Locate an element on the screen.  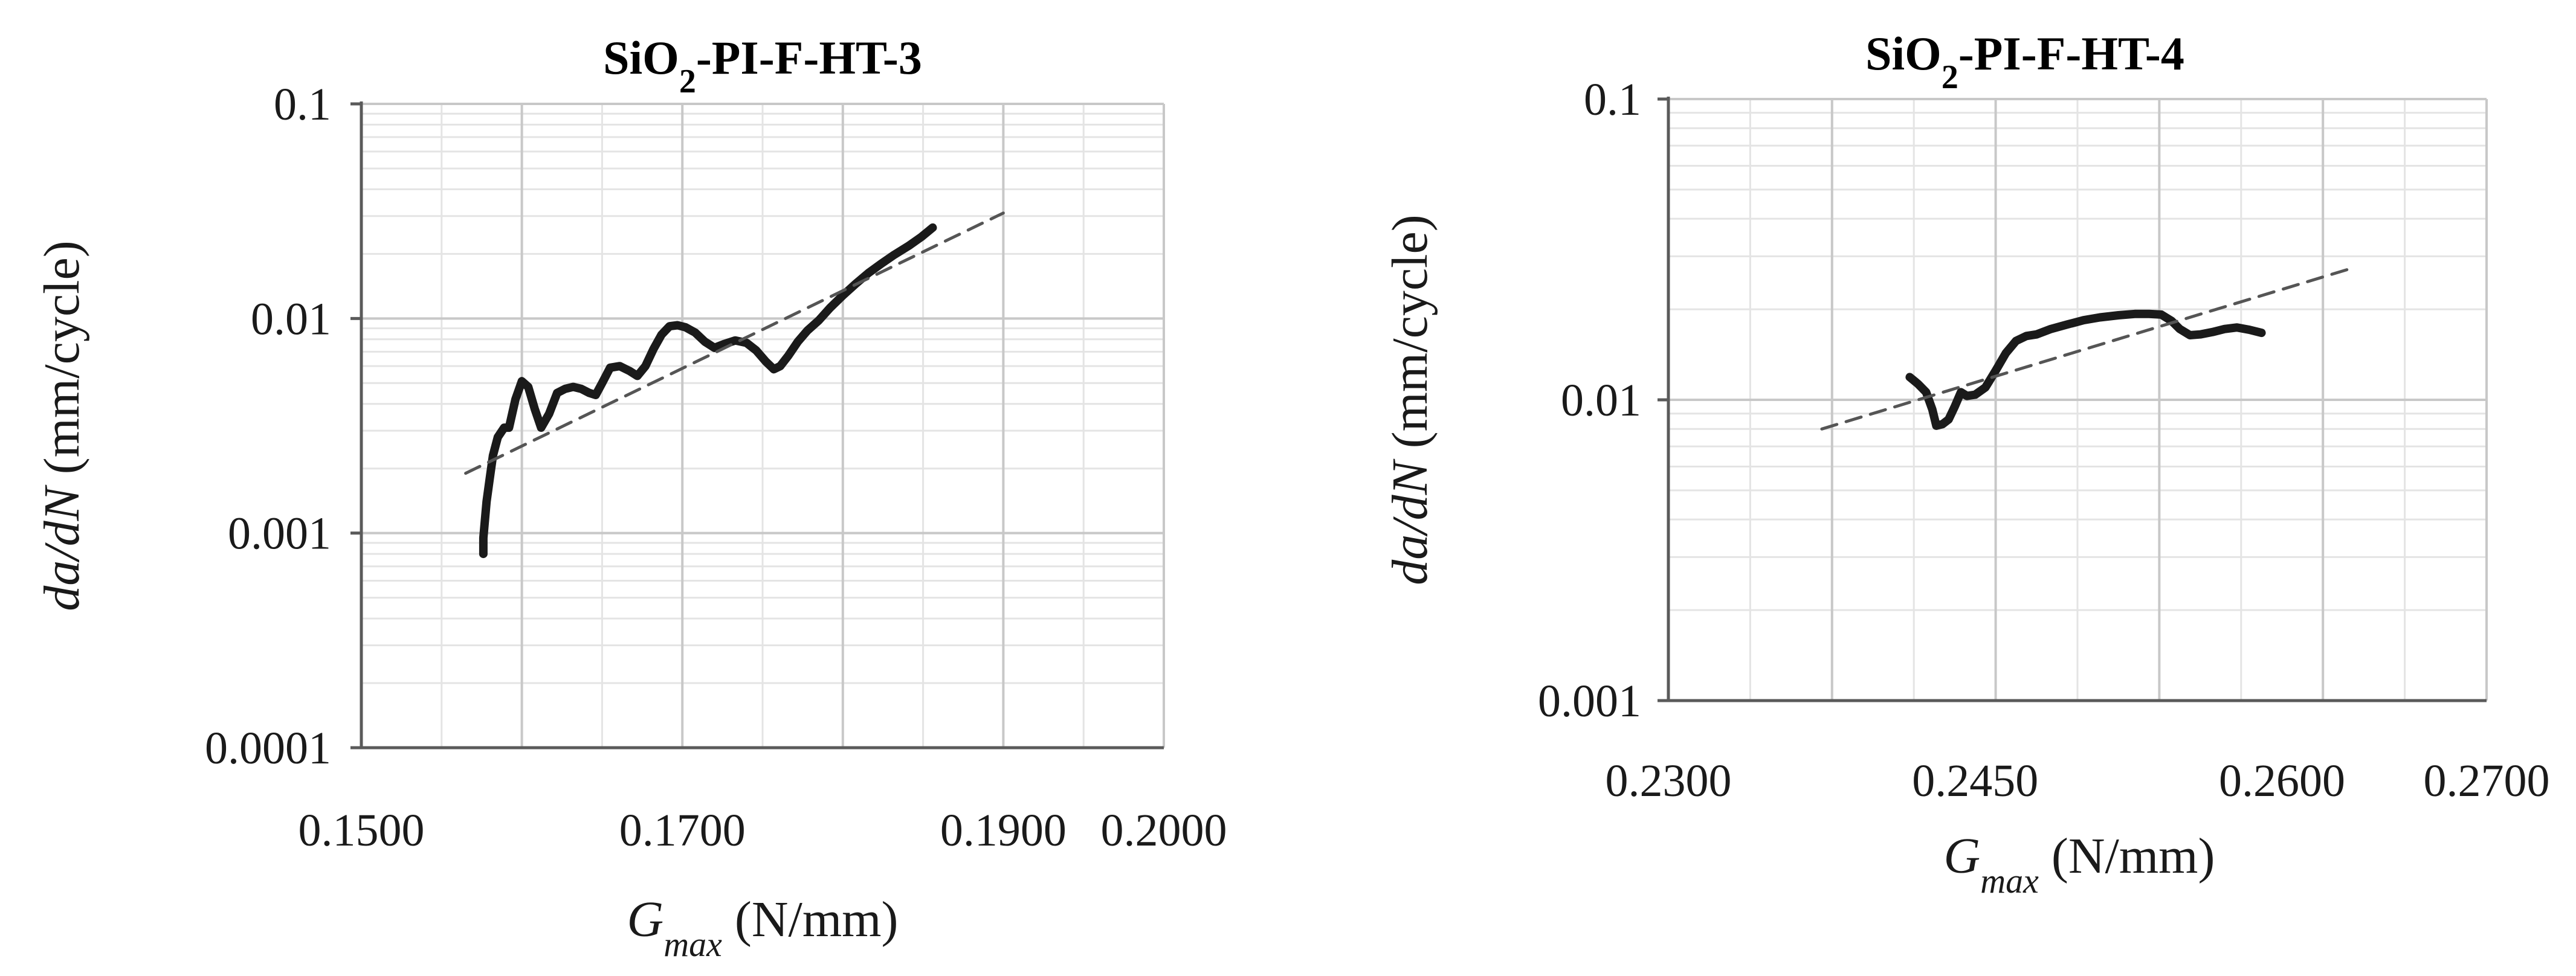
chart-title: SiO2-PI-F-HT-4 is located at coordinates (2025, 61).